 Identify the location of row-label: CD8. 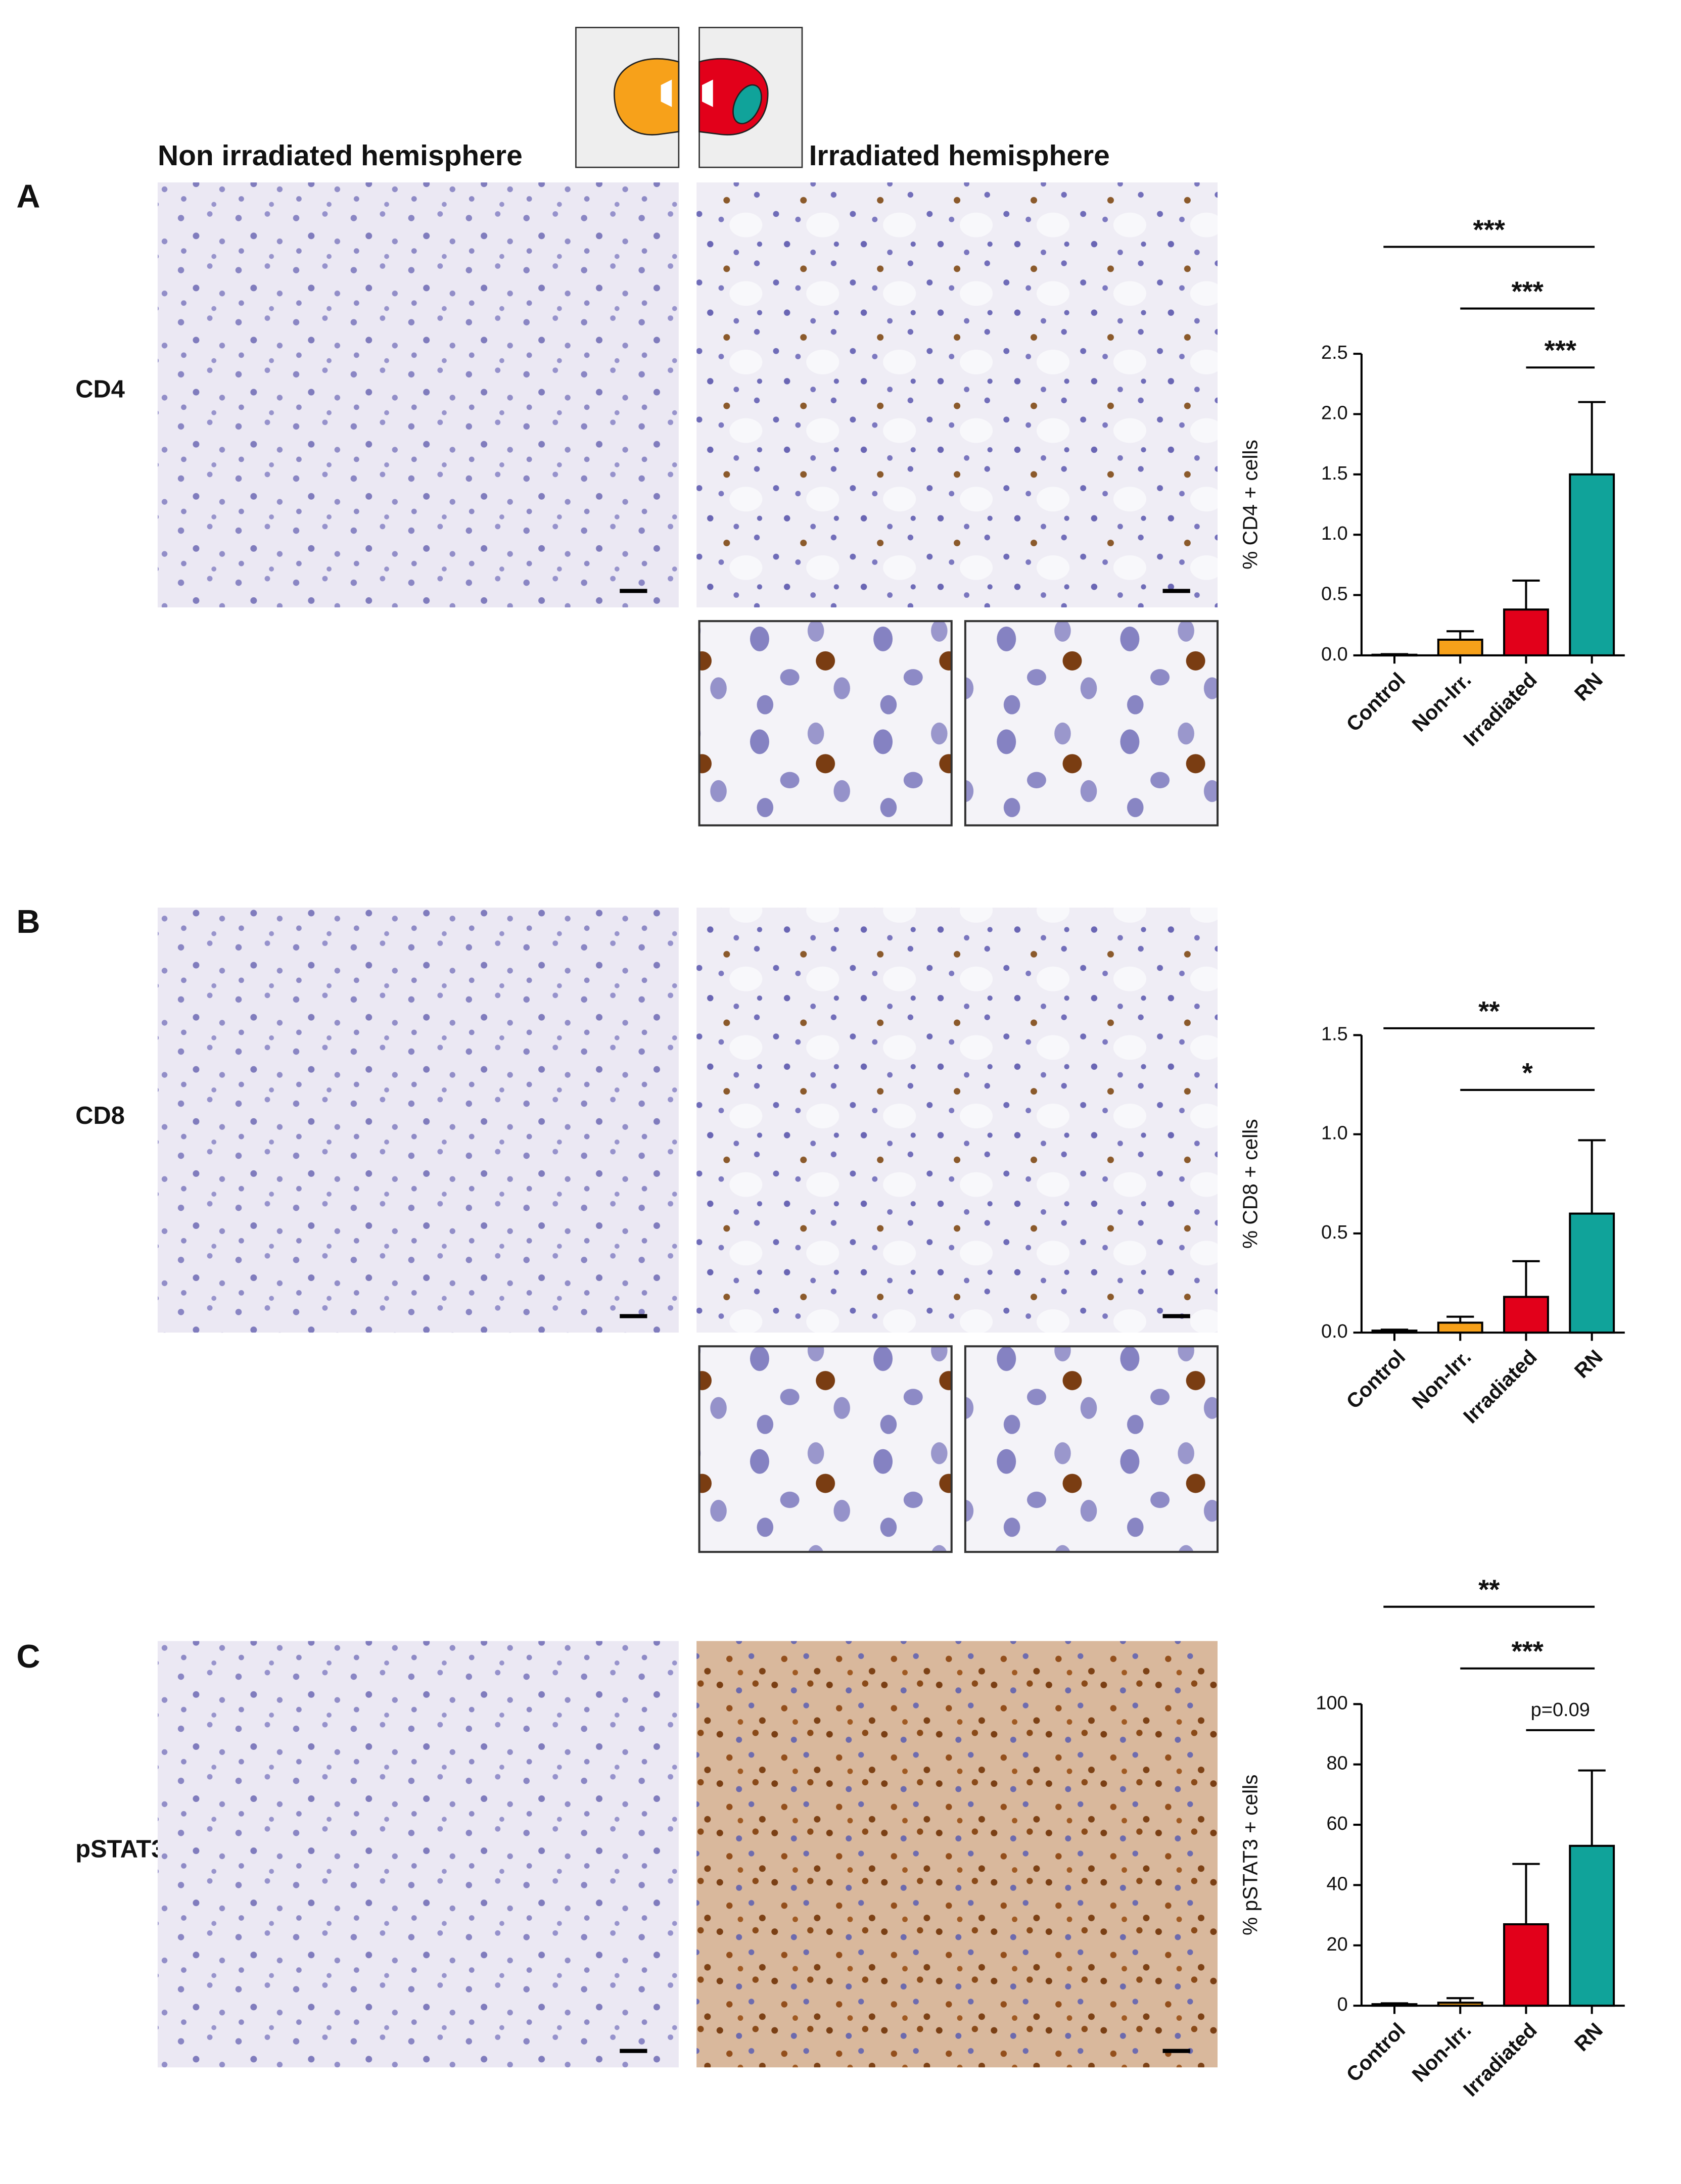
(100, 1115).